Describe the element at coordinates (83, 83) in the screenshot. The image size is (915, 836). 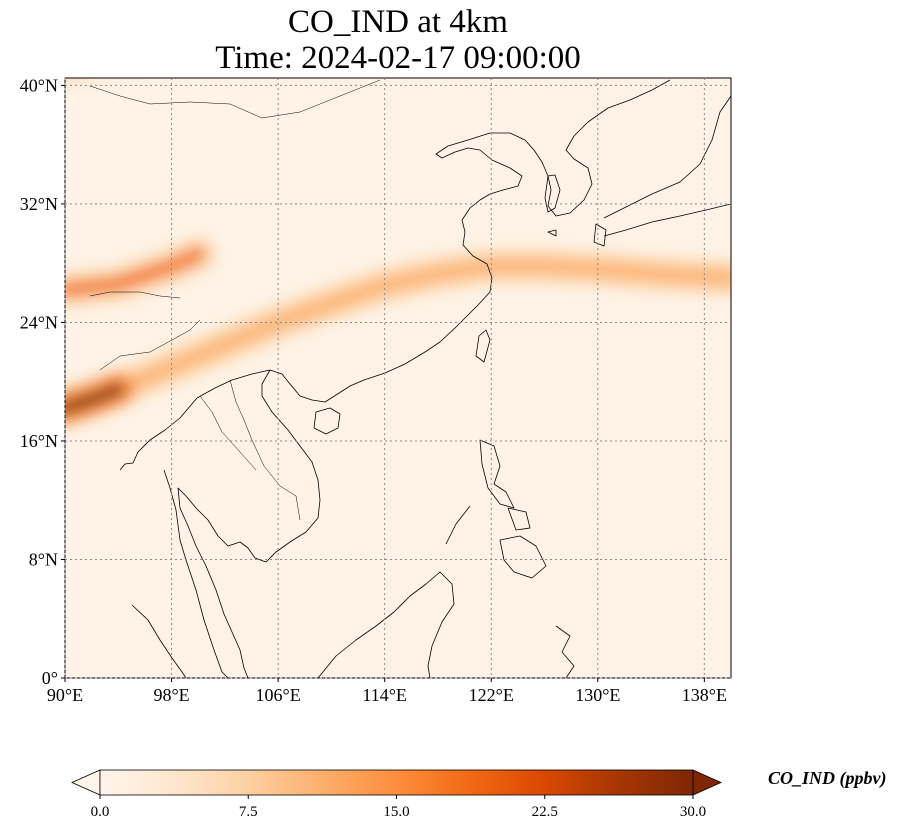
I see `mongolia-plume-outer` at that location.